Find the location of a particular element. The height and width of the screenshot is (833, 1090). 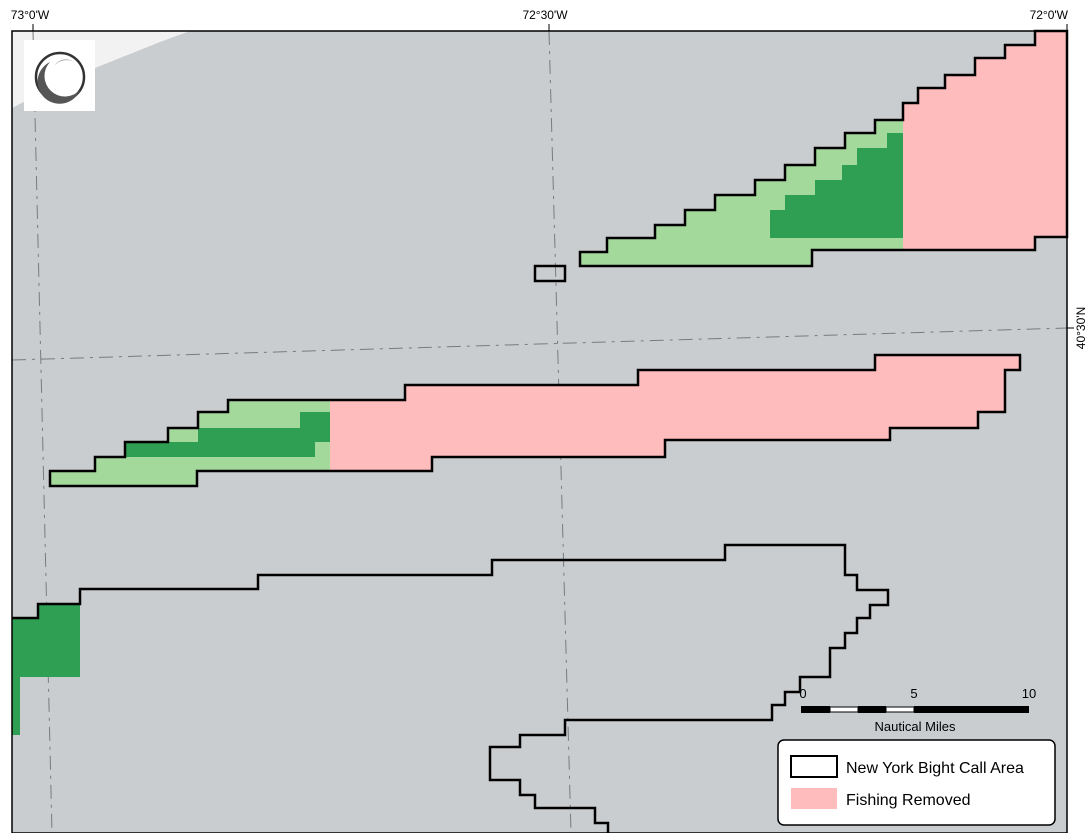

longitude-label-7230w: 72°30'W is located at coordinates (545, 15).